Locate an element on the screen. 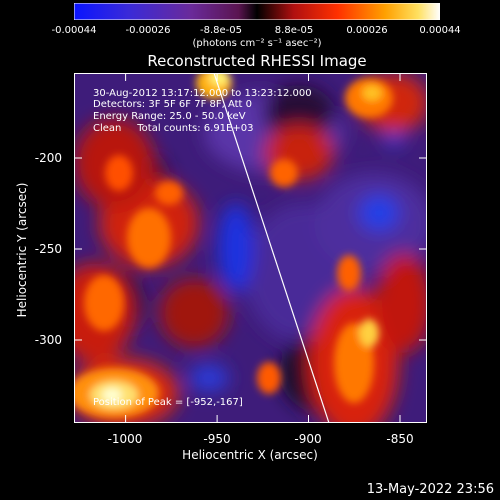  colorbar-tick-3: -8.8e-05 is located at coordinates (221, 30).